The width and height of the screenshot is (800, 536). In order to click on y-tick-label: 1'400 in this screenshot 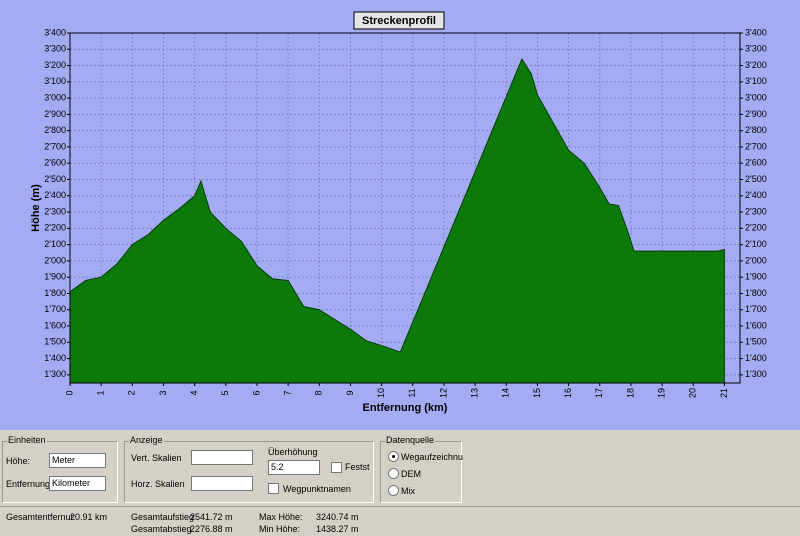, I will do `click(55, 358)`.